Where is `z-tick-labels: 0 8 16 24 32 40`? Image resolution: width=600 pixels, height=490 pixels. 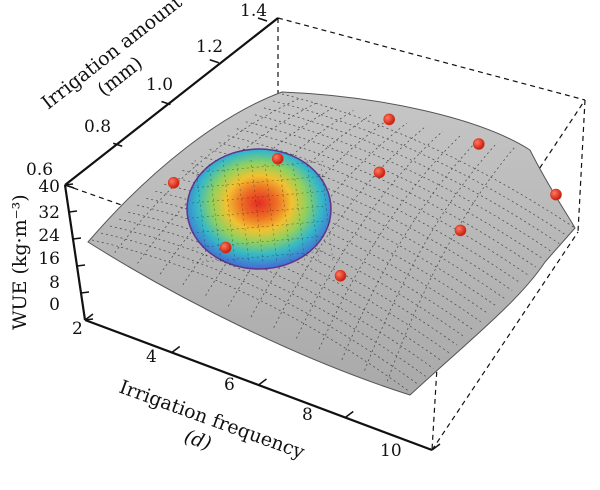 z-tick-labels: 0 8 16 24 32 40 is located at coordinates (49, 246).